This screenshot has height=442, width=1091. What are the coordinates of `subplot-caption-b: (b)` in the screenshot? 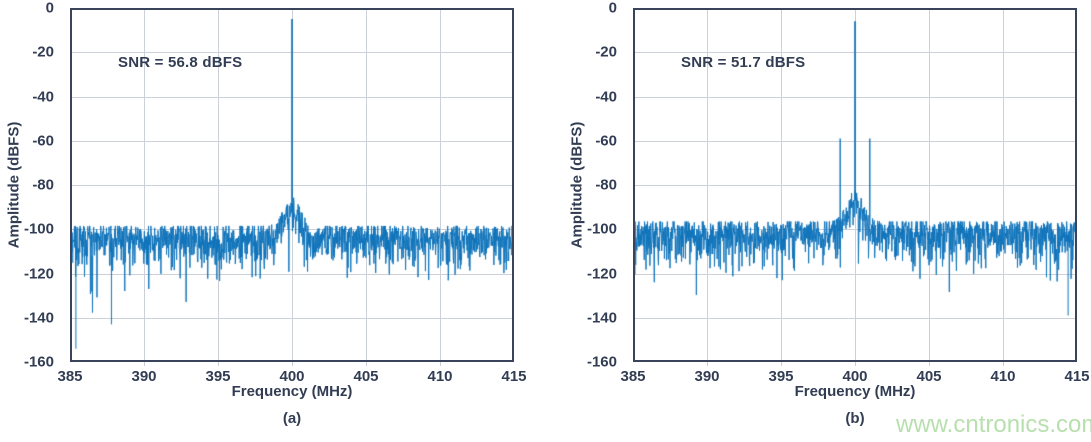 It's located at (855, 418).